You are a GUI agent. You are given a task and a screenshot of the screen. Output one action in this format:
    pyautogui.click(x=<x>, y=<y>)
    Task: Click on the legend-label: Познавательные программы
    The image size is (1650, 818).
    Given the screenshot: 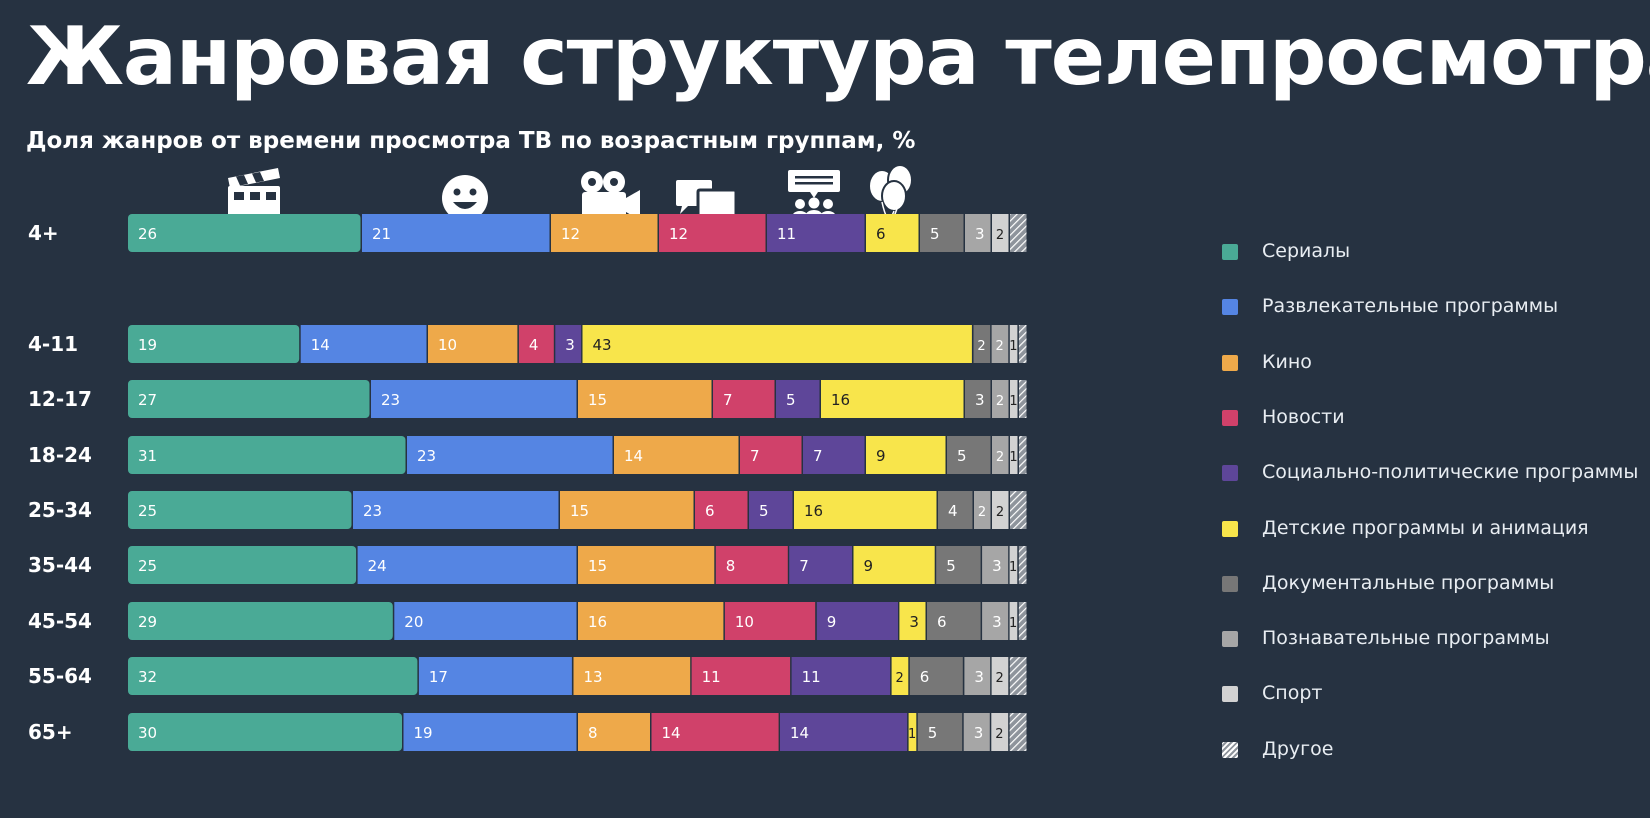 What is the action you would take?
    pyautogui.click(x=1406, y=638)
    